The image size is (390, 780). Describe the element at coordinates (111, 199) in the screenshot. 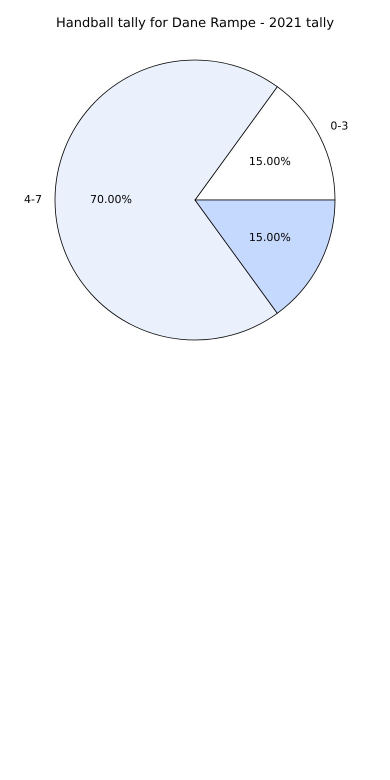

I see `data-label: 70.00%` at that location.